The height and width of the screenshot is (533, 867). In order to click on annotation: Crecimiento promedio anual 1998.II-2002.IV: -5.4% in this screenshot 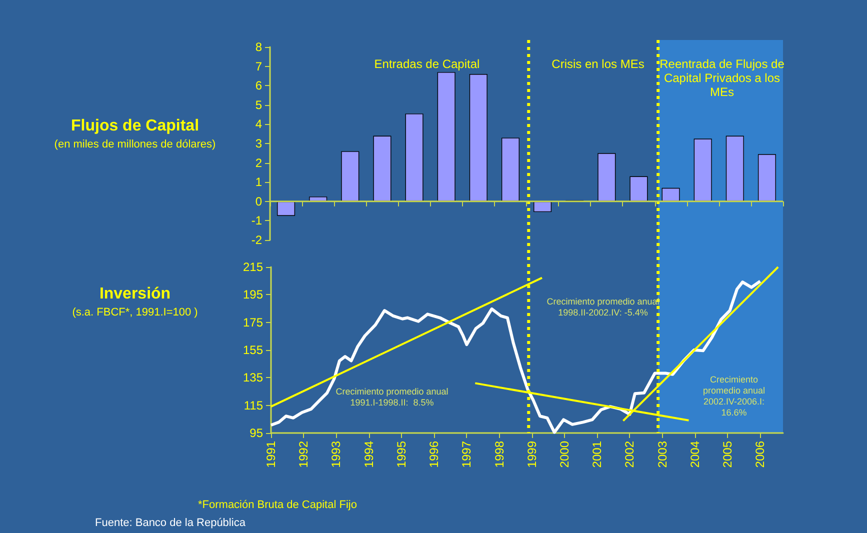, I will do `click(603, 307)`.